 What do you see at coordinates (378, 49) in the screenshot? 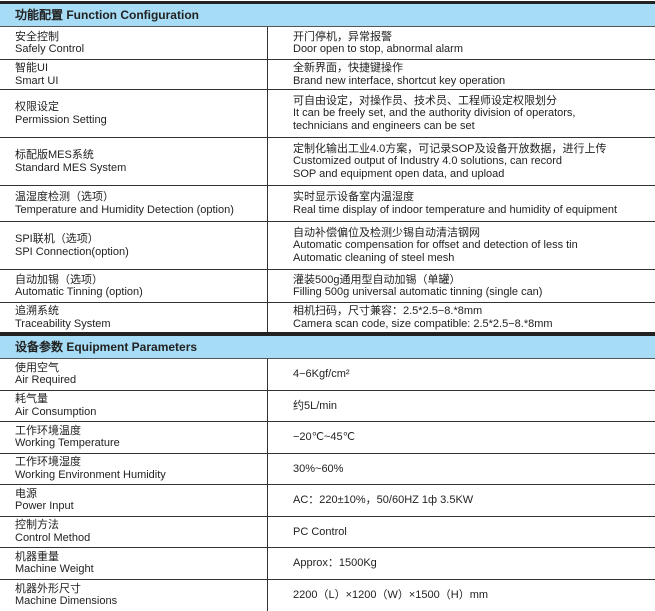
I see `feature-description-line: Door open to stop, abnormal alarm` at bounding box center [378, 49].